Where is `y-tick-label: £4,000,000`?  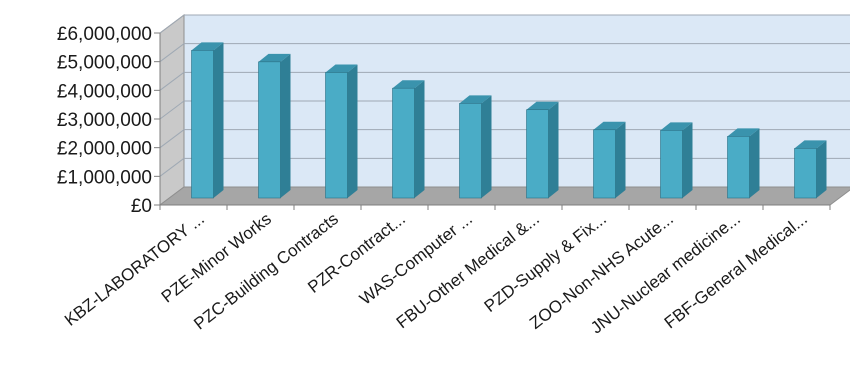
y-tick-label: £4,000,000 is located at coordinates (104, 91).